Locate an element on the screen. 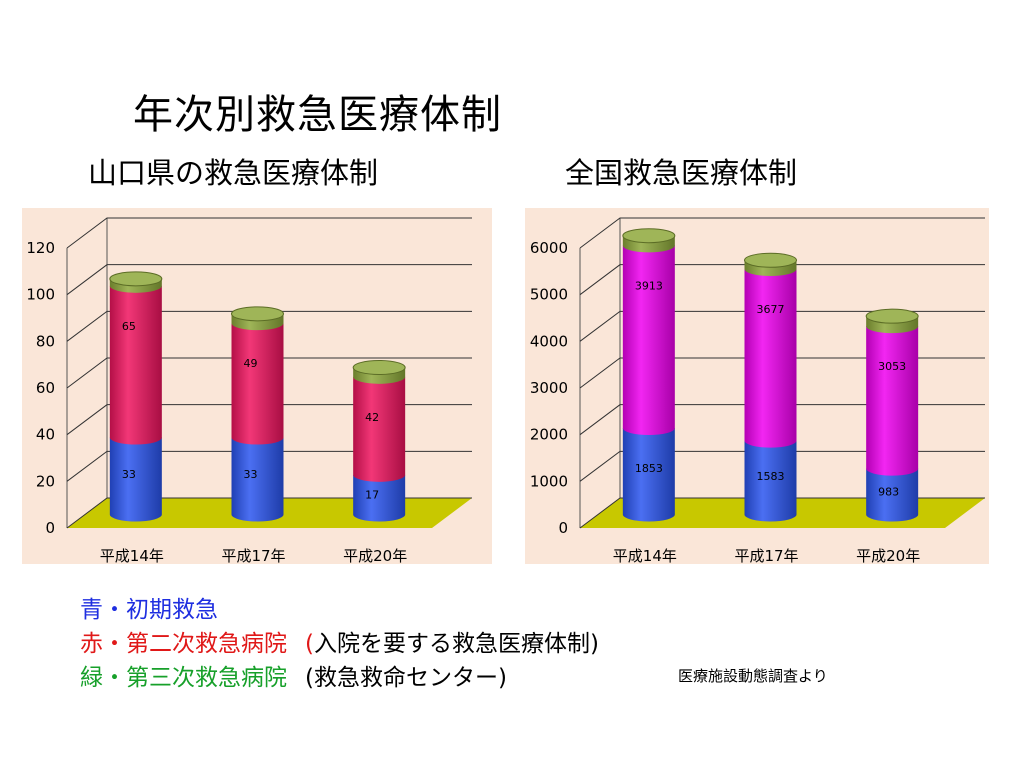 The height and width of the screenshot is (768, 1024). chart-title-yamaguchi: 山口県の救急医療体制 is located at coordinates (233, 173).